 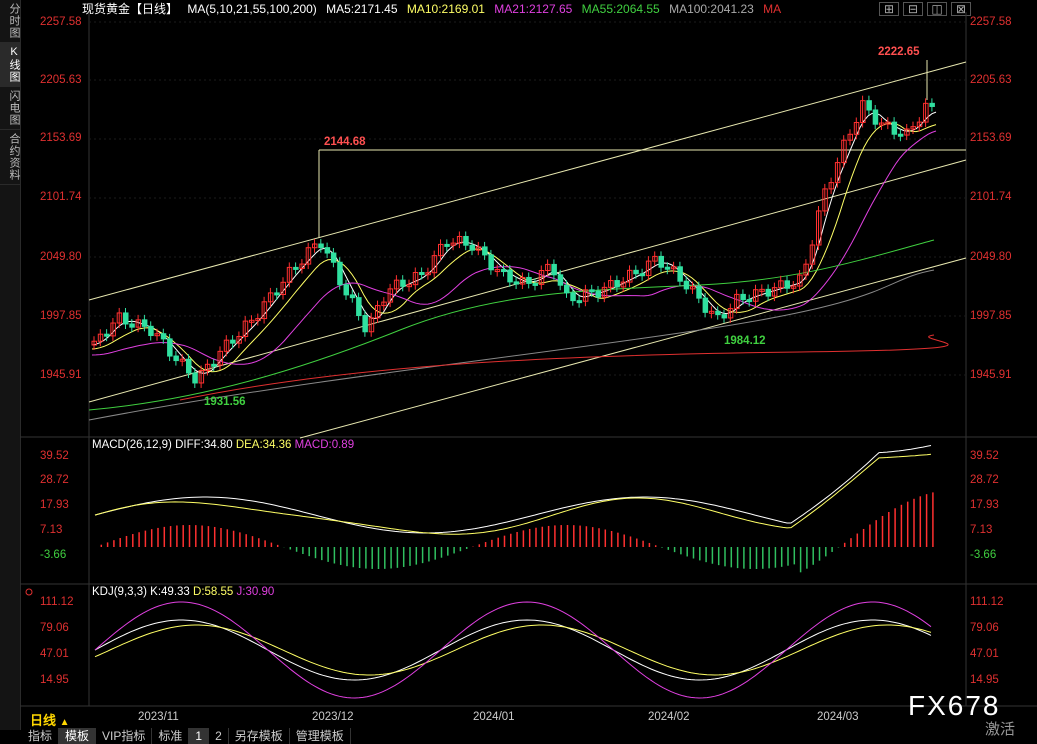 What do you see at coordinates (61, 197) in the screenshot?
I see `price-label-left-4: 2101.74` at bounding box center [61, 197].